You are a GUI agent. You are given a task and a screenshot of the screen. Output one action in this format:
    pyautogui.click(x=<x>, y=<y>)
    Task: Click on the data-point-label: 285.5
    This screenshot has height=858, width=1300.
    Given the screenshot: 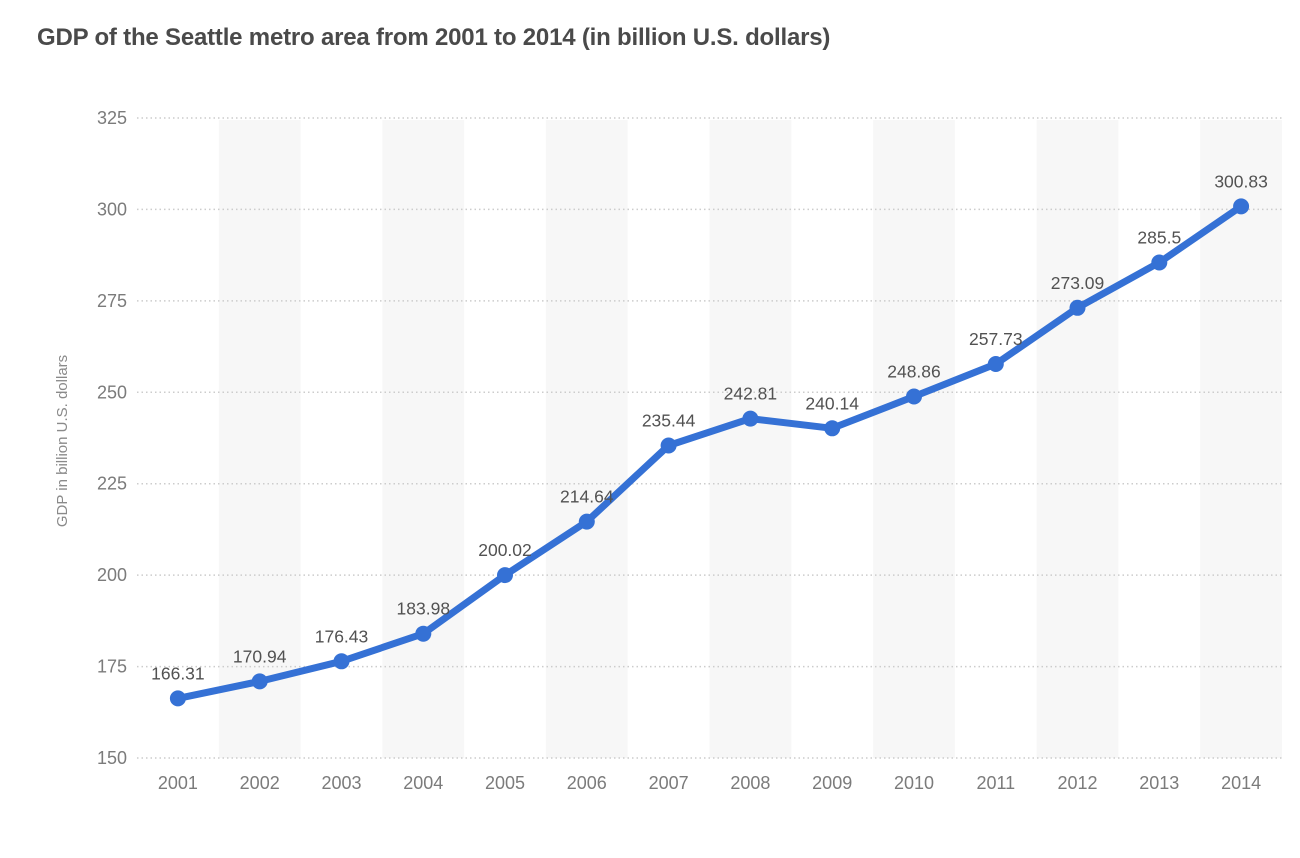 What is the action you would take?
    pyautogui.click(x=1159, y=238)
    